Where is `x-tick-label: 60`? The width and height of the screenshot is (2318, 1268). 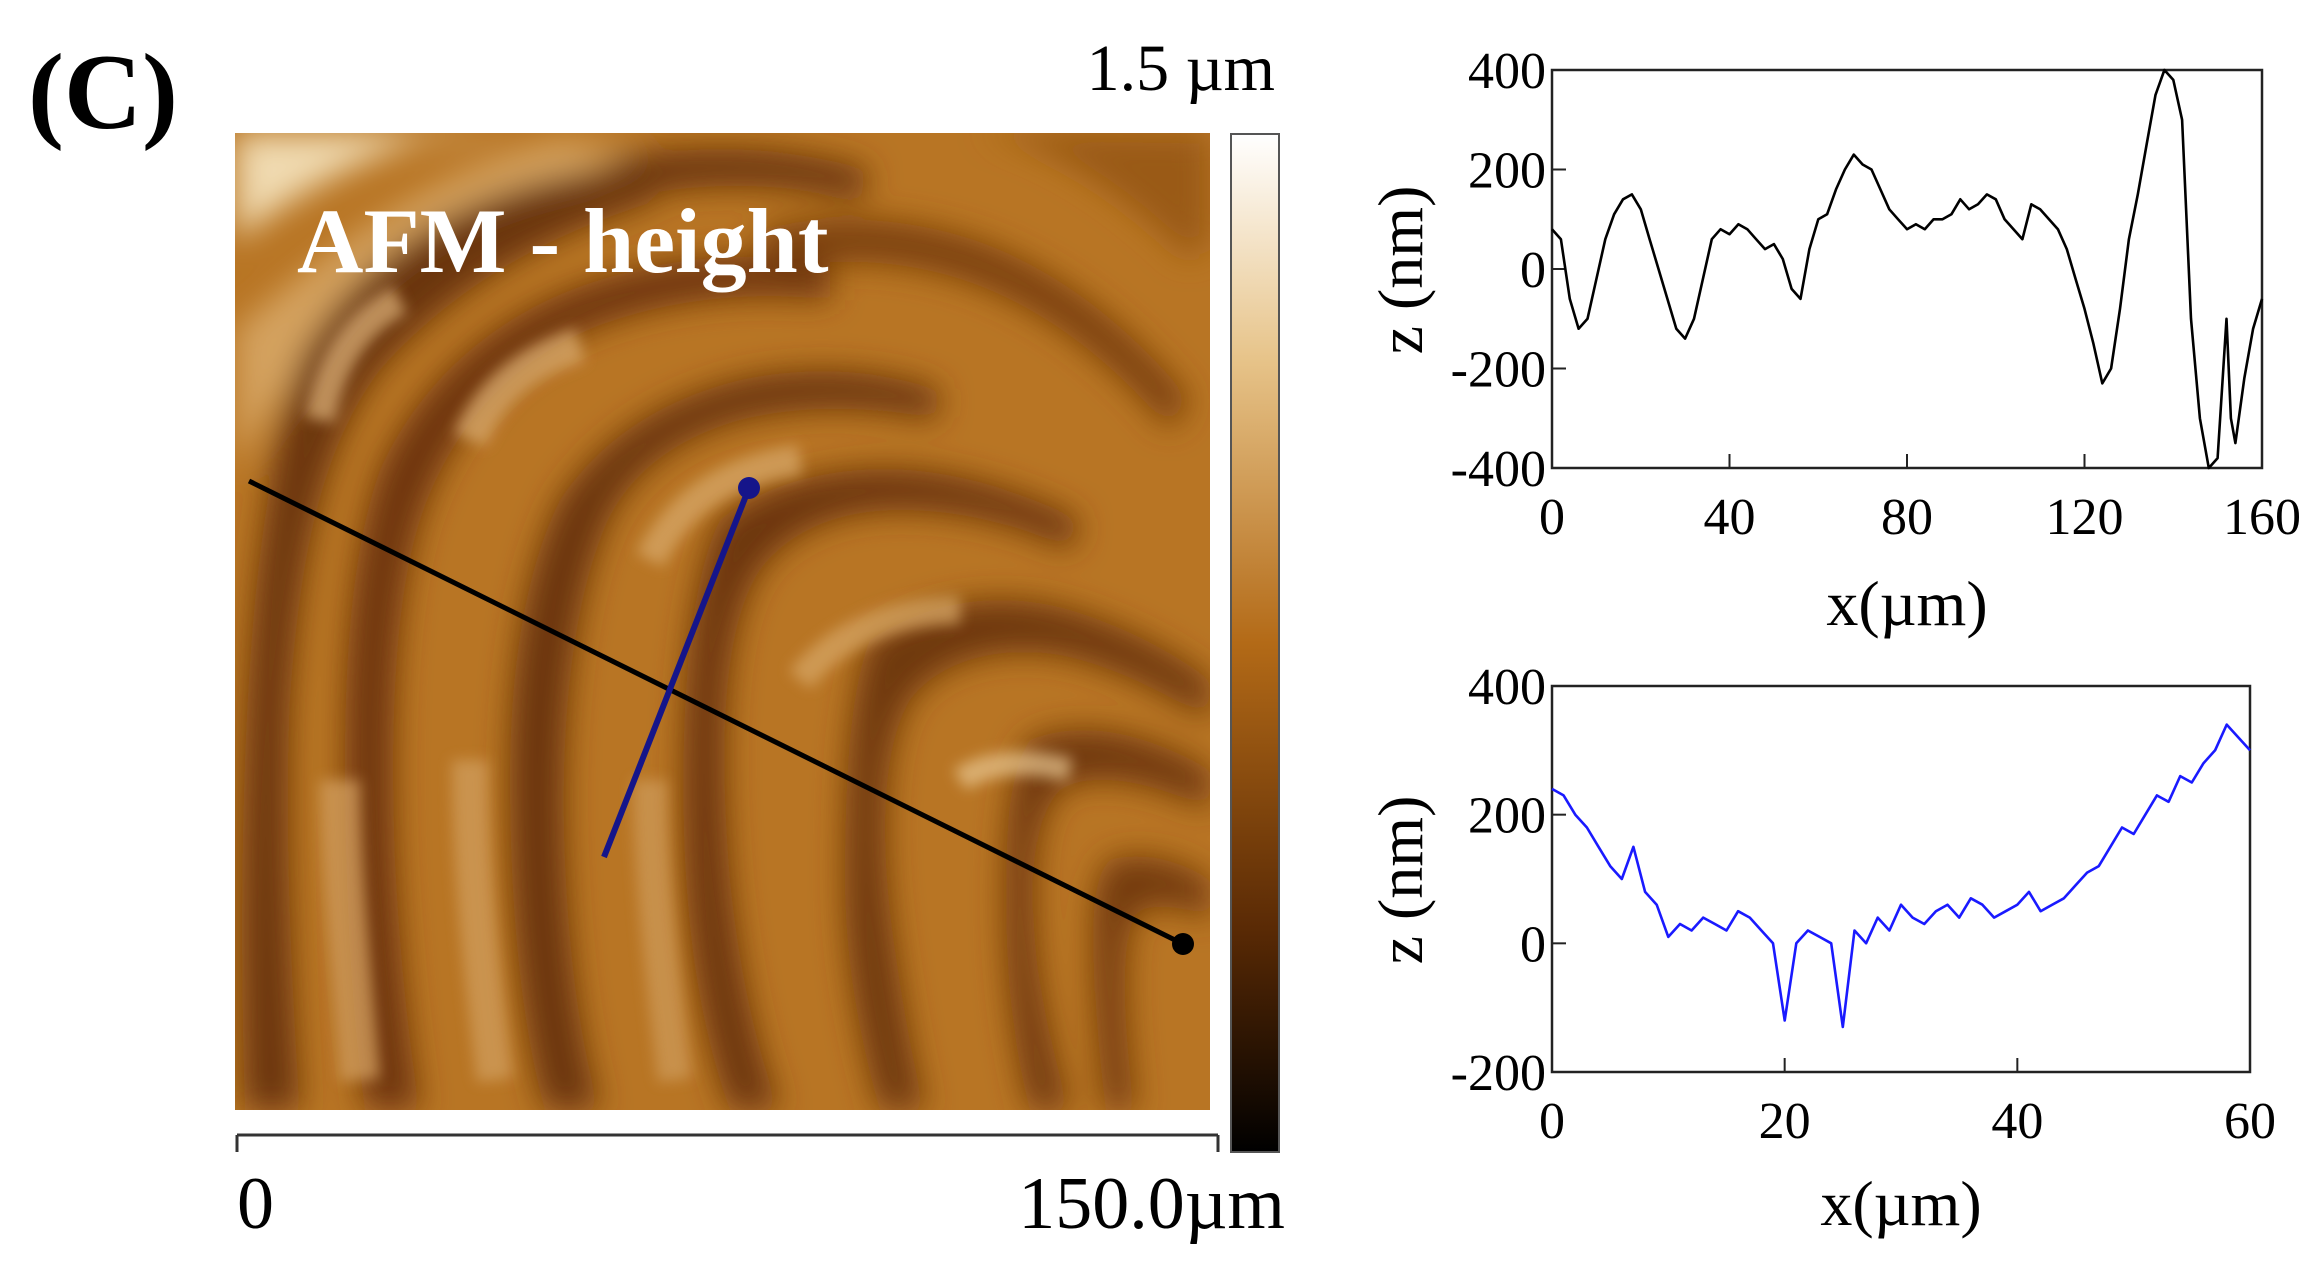 x-tick-label: 60 is located at coordinates (2250, 1121).